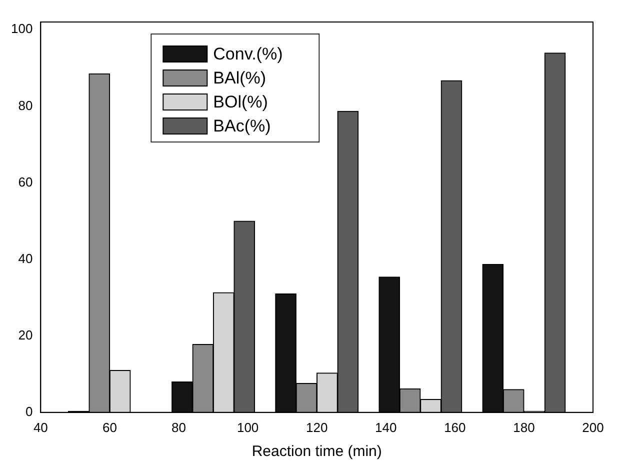 This screenshot has width=617, height=473. I want to click on y-tick-label: 20, so click(25, 334).